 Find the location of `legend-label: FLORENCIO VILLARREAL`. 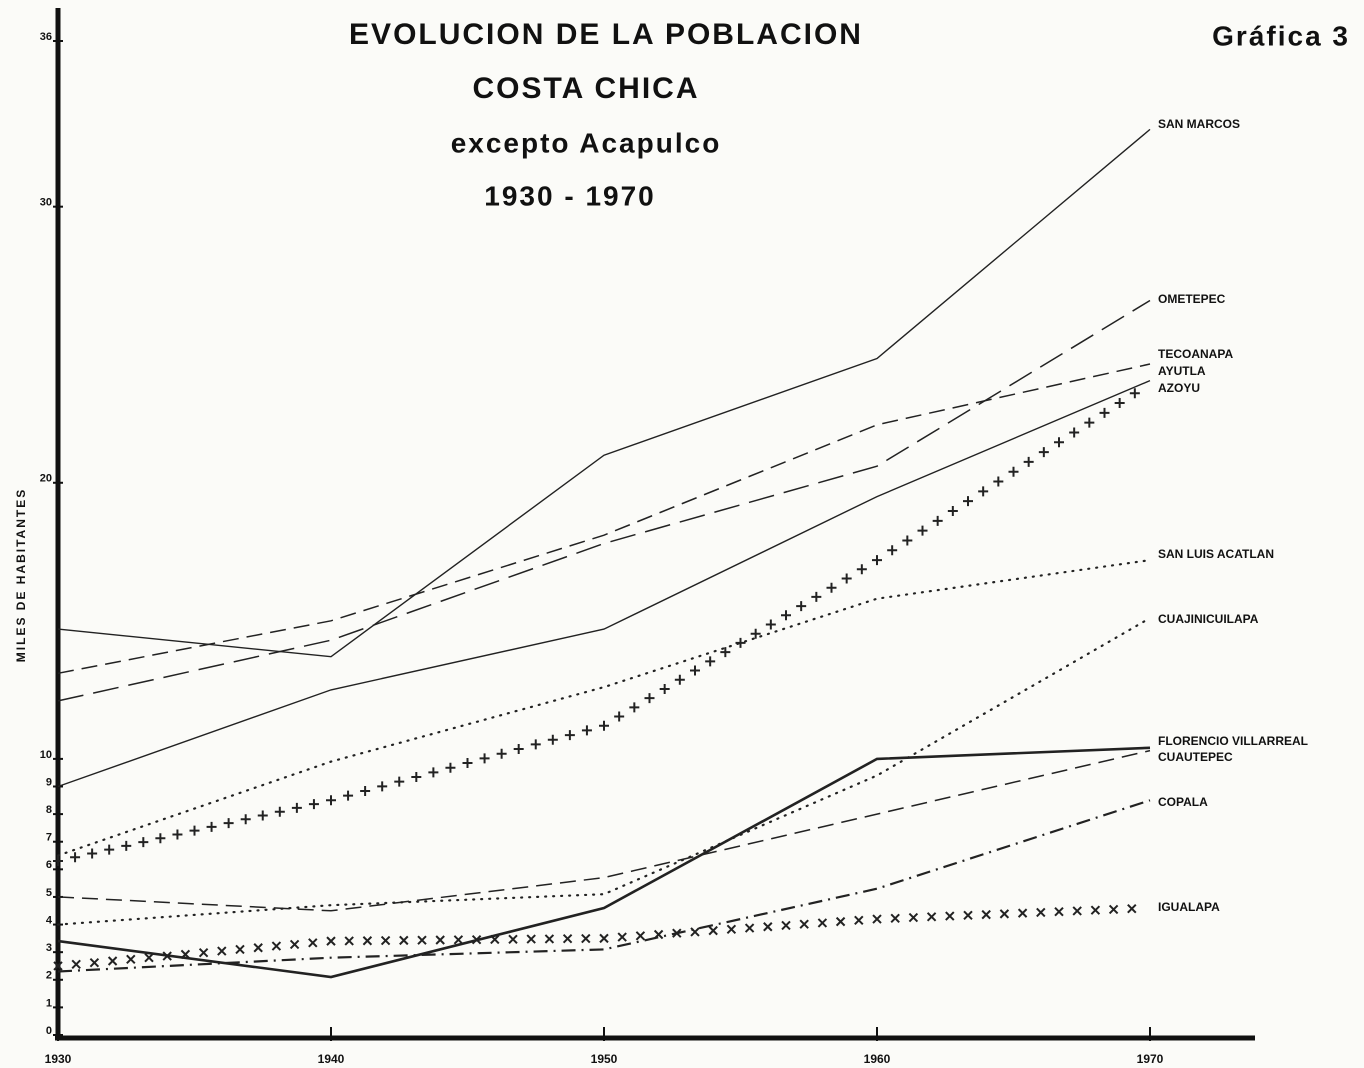

legend-label: FLORENCIO VILLARREAL is located at coordinates (1233, 741).